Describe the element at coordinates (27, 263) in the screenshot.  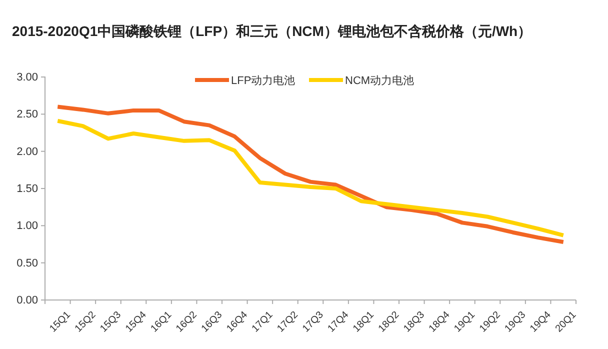
I see `y-tick-label: 0.50` at that location.